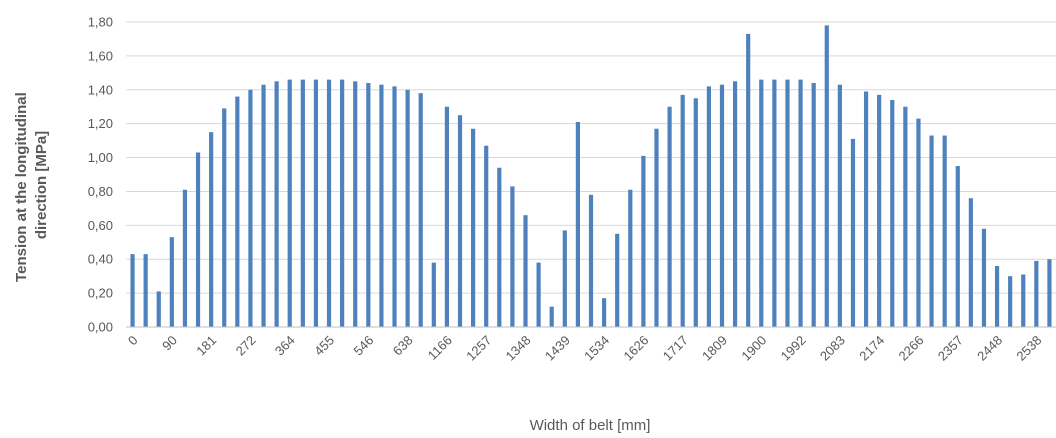 The image size is (1056, 438). I want to click on y-tick-label: 0,00, so click(100, 327).